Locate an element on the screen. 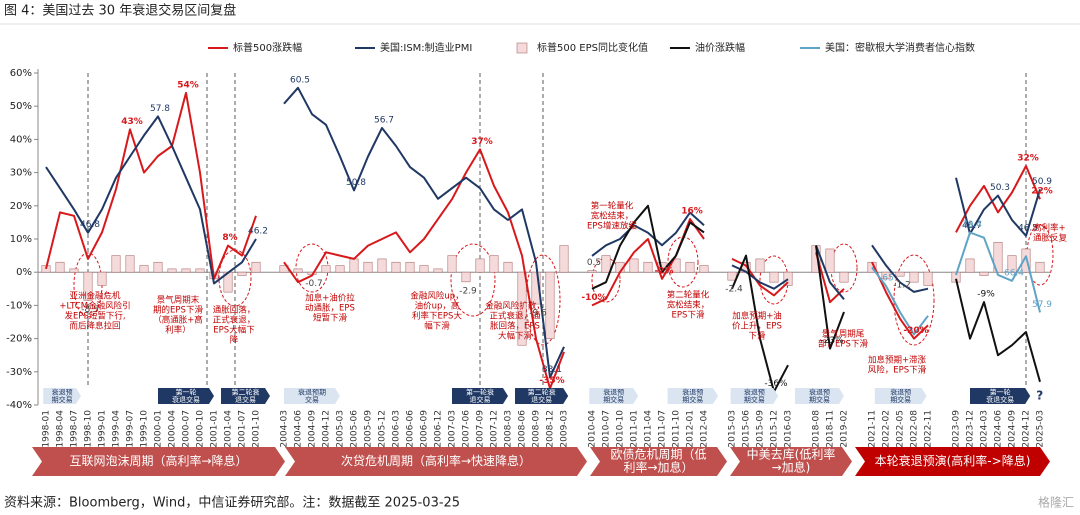 The height and width of the screenshot is (515, 1080). data-label: -2.9 is located at coordinates (468, 291).